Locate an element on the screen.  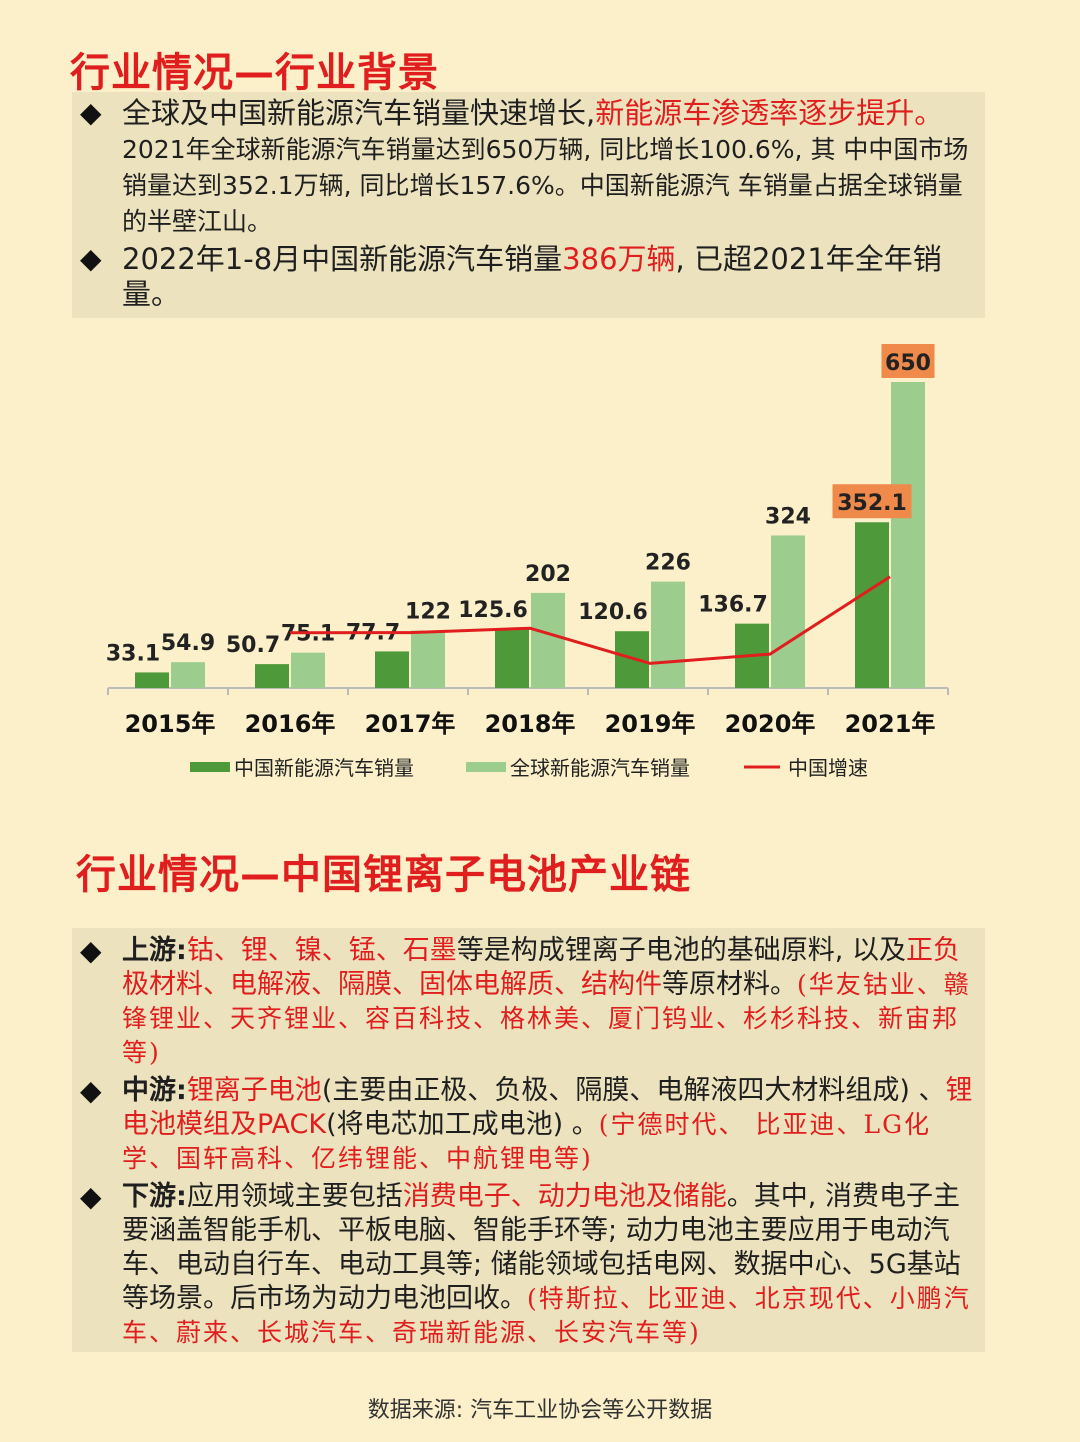
x-tick-label: 2019年 is located at coordinates (650, 724).